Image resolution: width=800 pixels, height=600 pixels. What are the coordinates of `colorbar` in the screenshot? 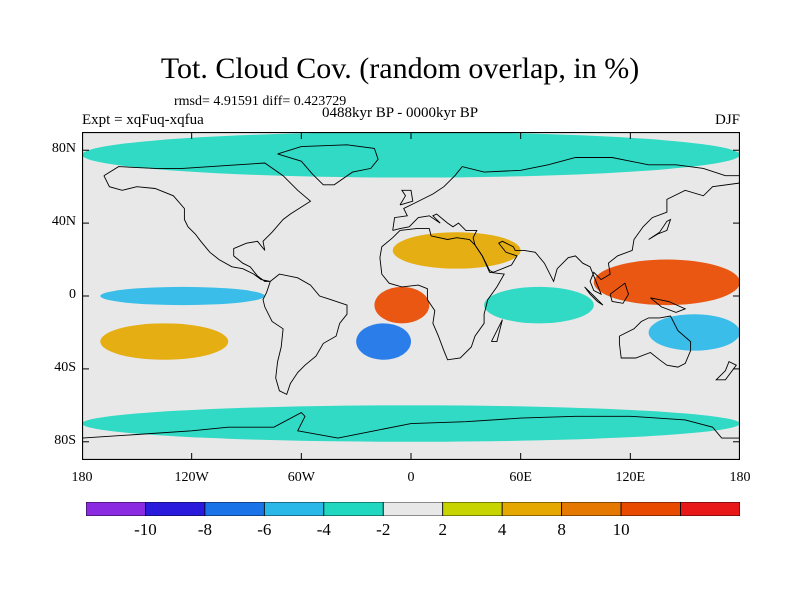 It's located at (413, 509).